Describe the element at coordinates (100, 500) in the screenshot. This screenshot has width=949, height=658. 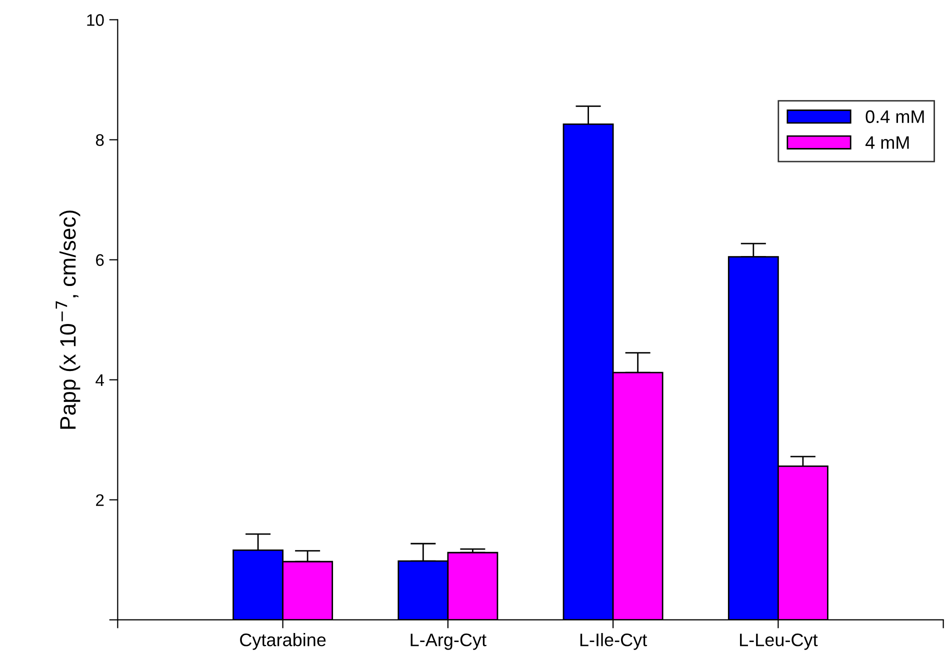
I see `y-tick-label: 2` at that location.